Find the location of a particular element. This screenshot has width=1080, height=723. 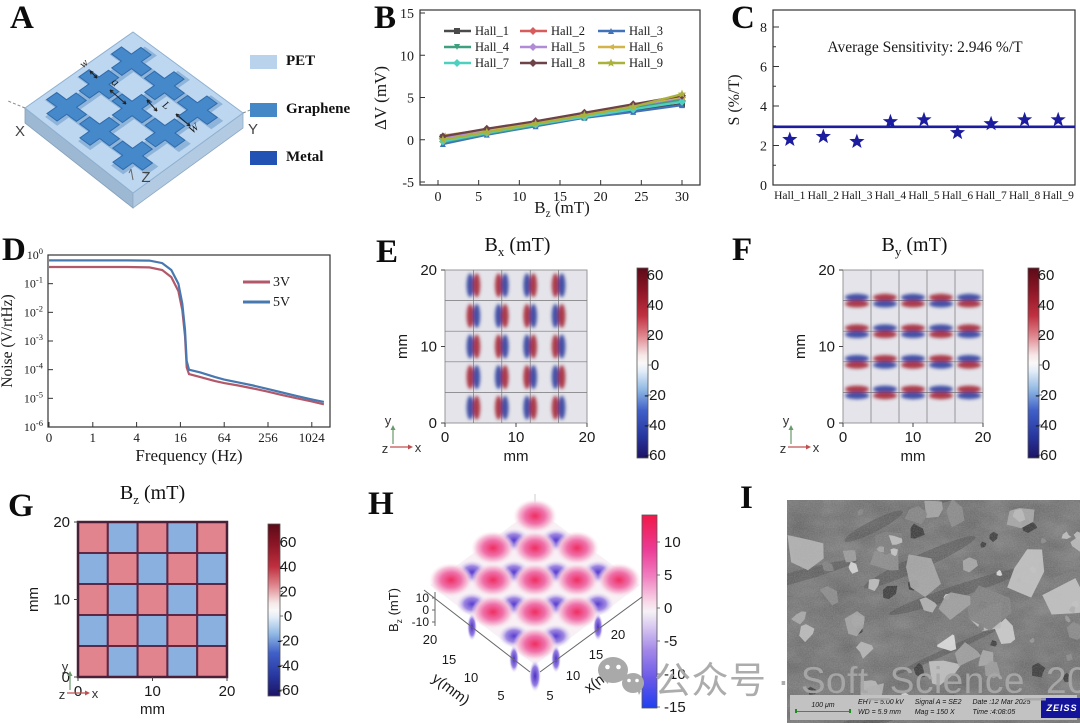

svg-text: 1 is located at coordinates (93, 437).